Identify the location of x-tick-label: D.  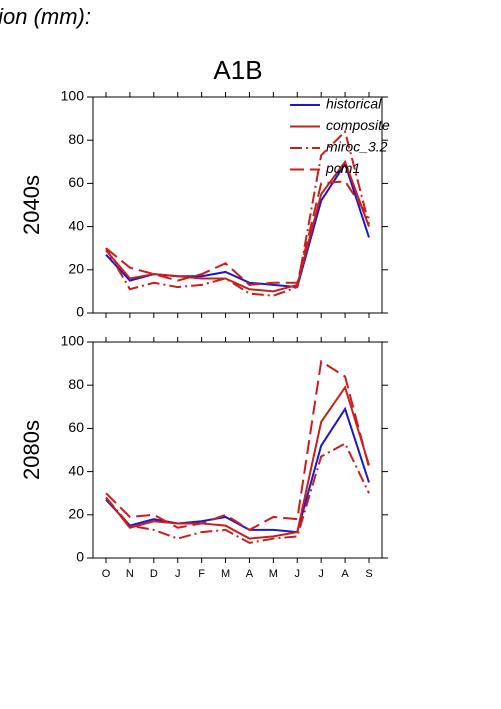
(154, 574).